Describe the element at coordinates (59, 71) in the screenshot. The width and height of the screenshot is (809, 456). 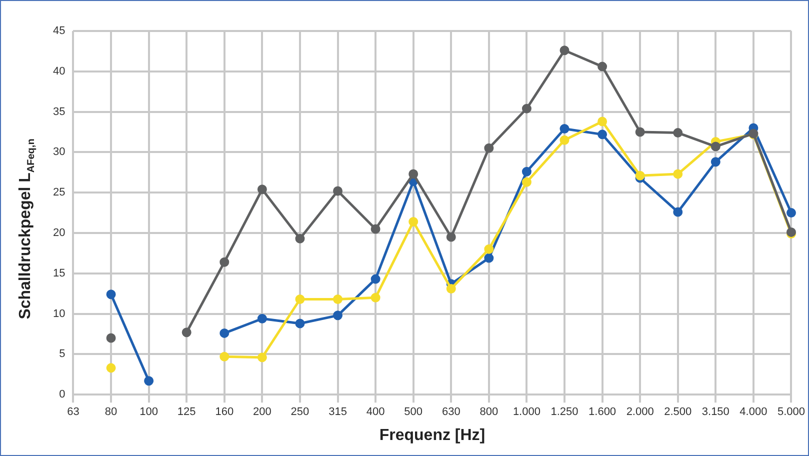
I see `y-tick-label: 40` at that location.